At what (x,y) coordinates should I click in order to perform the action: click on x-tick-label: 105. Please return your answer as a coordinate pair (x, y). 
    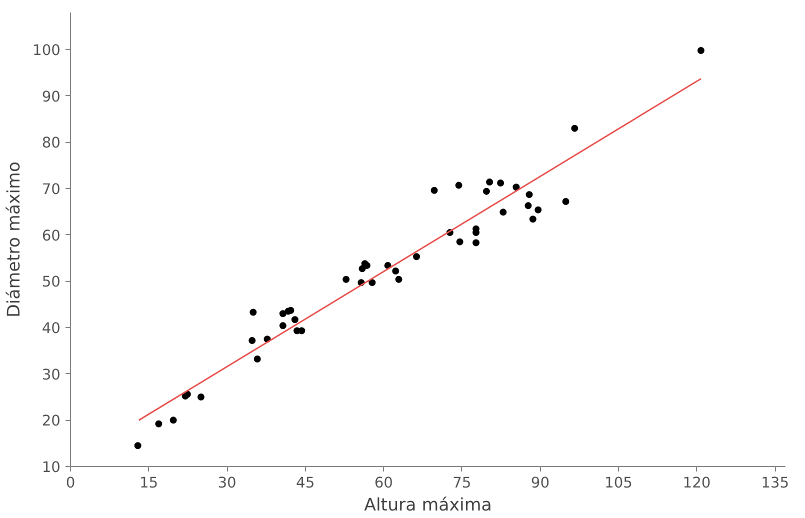
    Looking at the image, I should click on (618, 483).